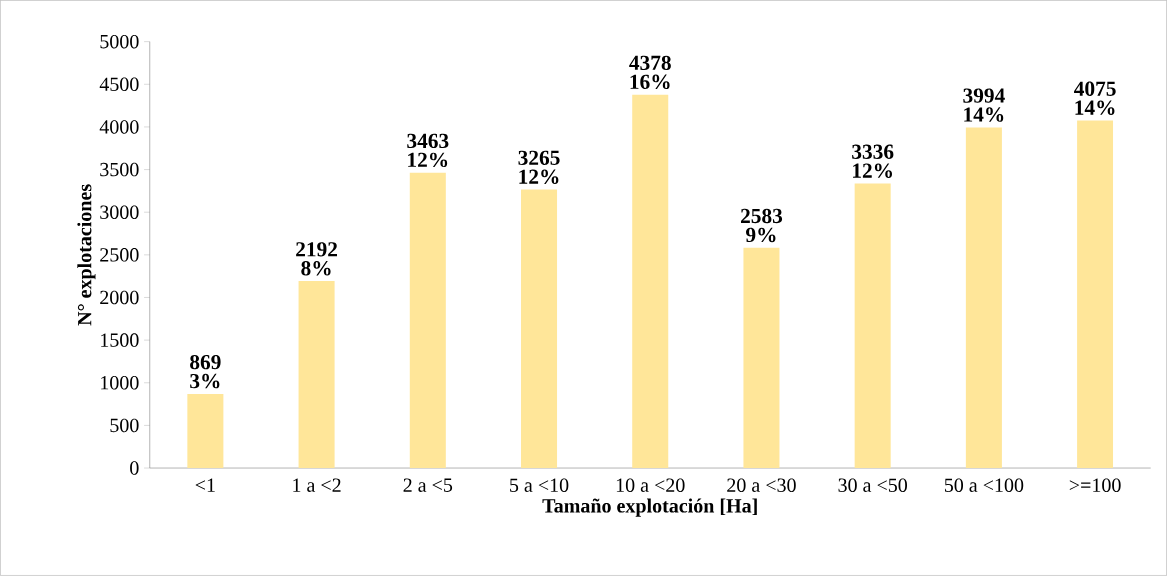 This screenshot has height=576, width=1167. I want to click on annotation: 16%, so click(650, 82).